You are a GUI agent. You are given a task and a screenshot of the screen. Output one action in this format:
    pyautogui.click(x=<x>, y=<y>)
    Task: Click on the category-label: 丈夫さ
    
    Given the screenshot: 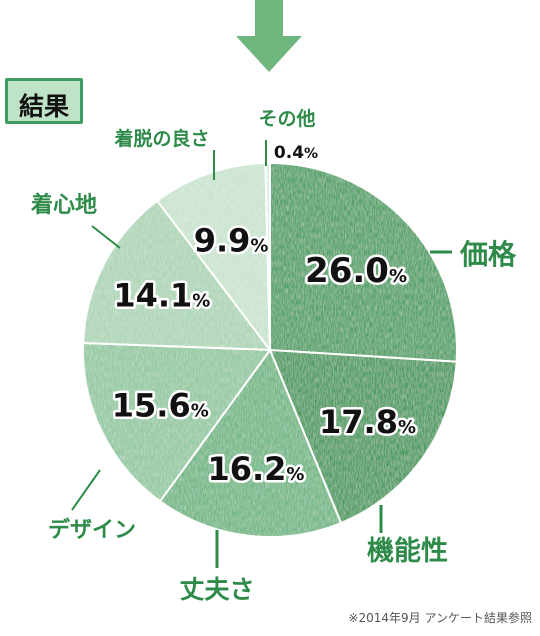 What is the action you would take?
    pyautogui.click(x=216, y=589)
    